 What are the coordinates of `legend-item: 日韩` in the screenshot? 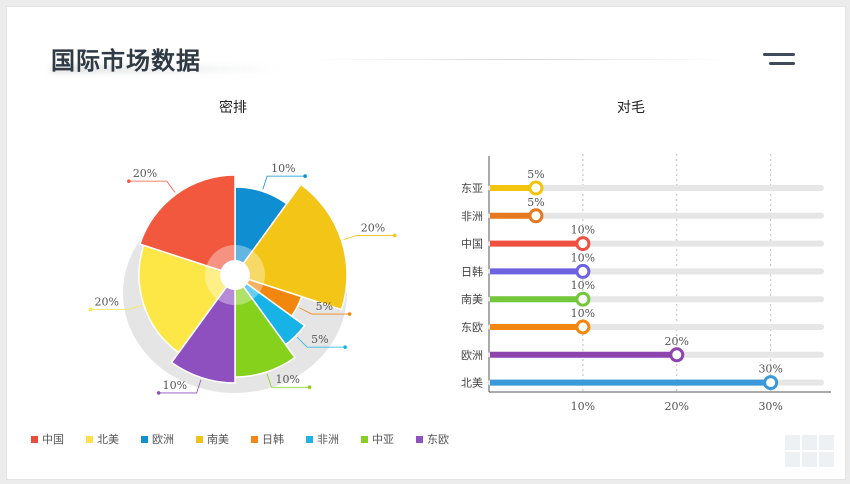 It's located at (267, 439).